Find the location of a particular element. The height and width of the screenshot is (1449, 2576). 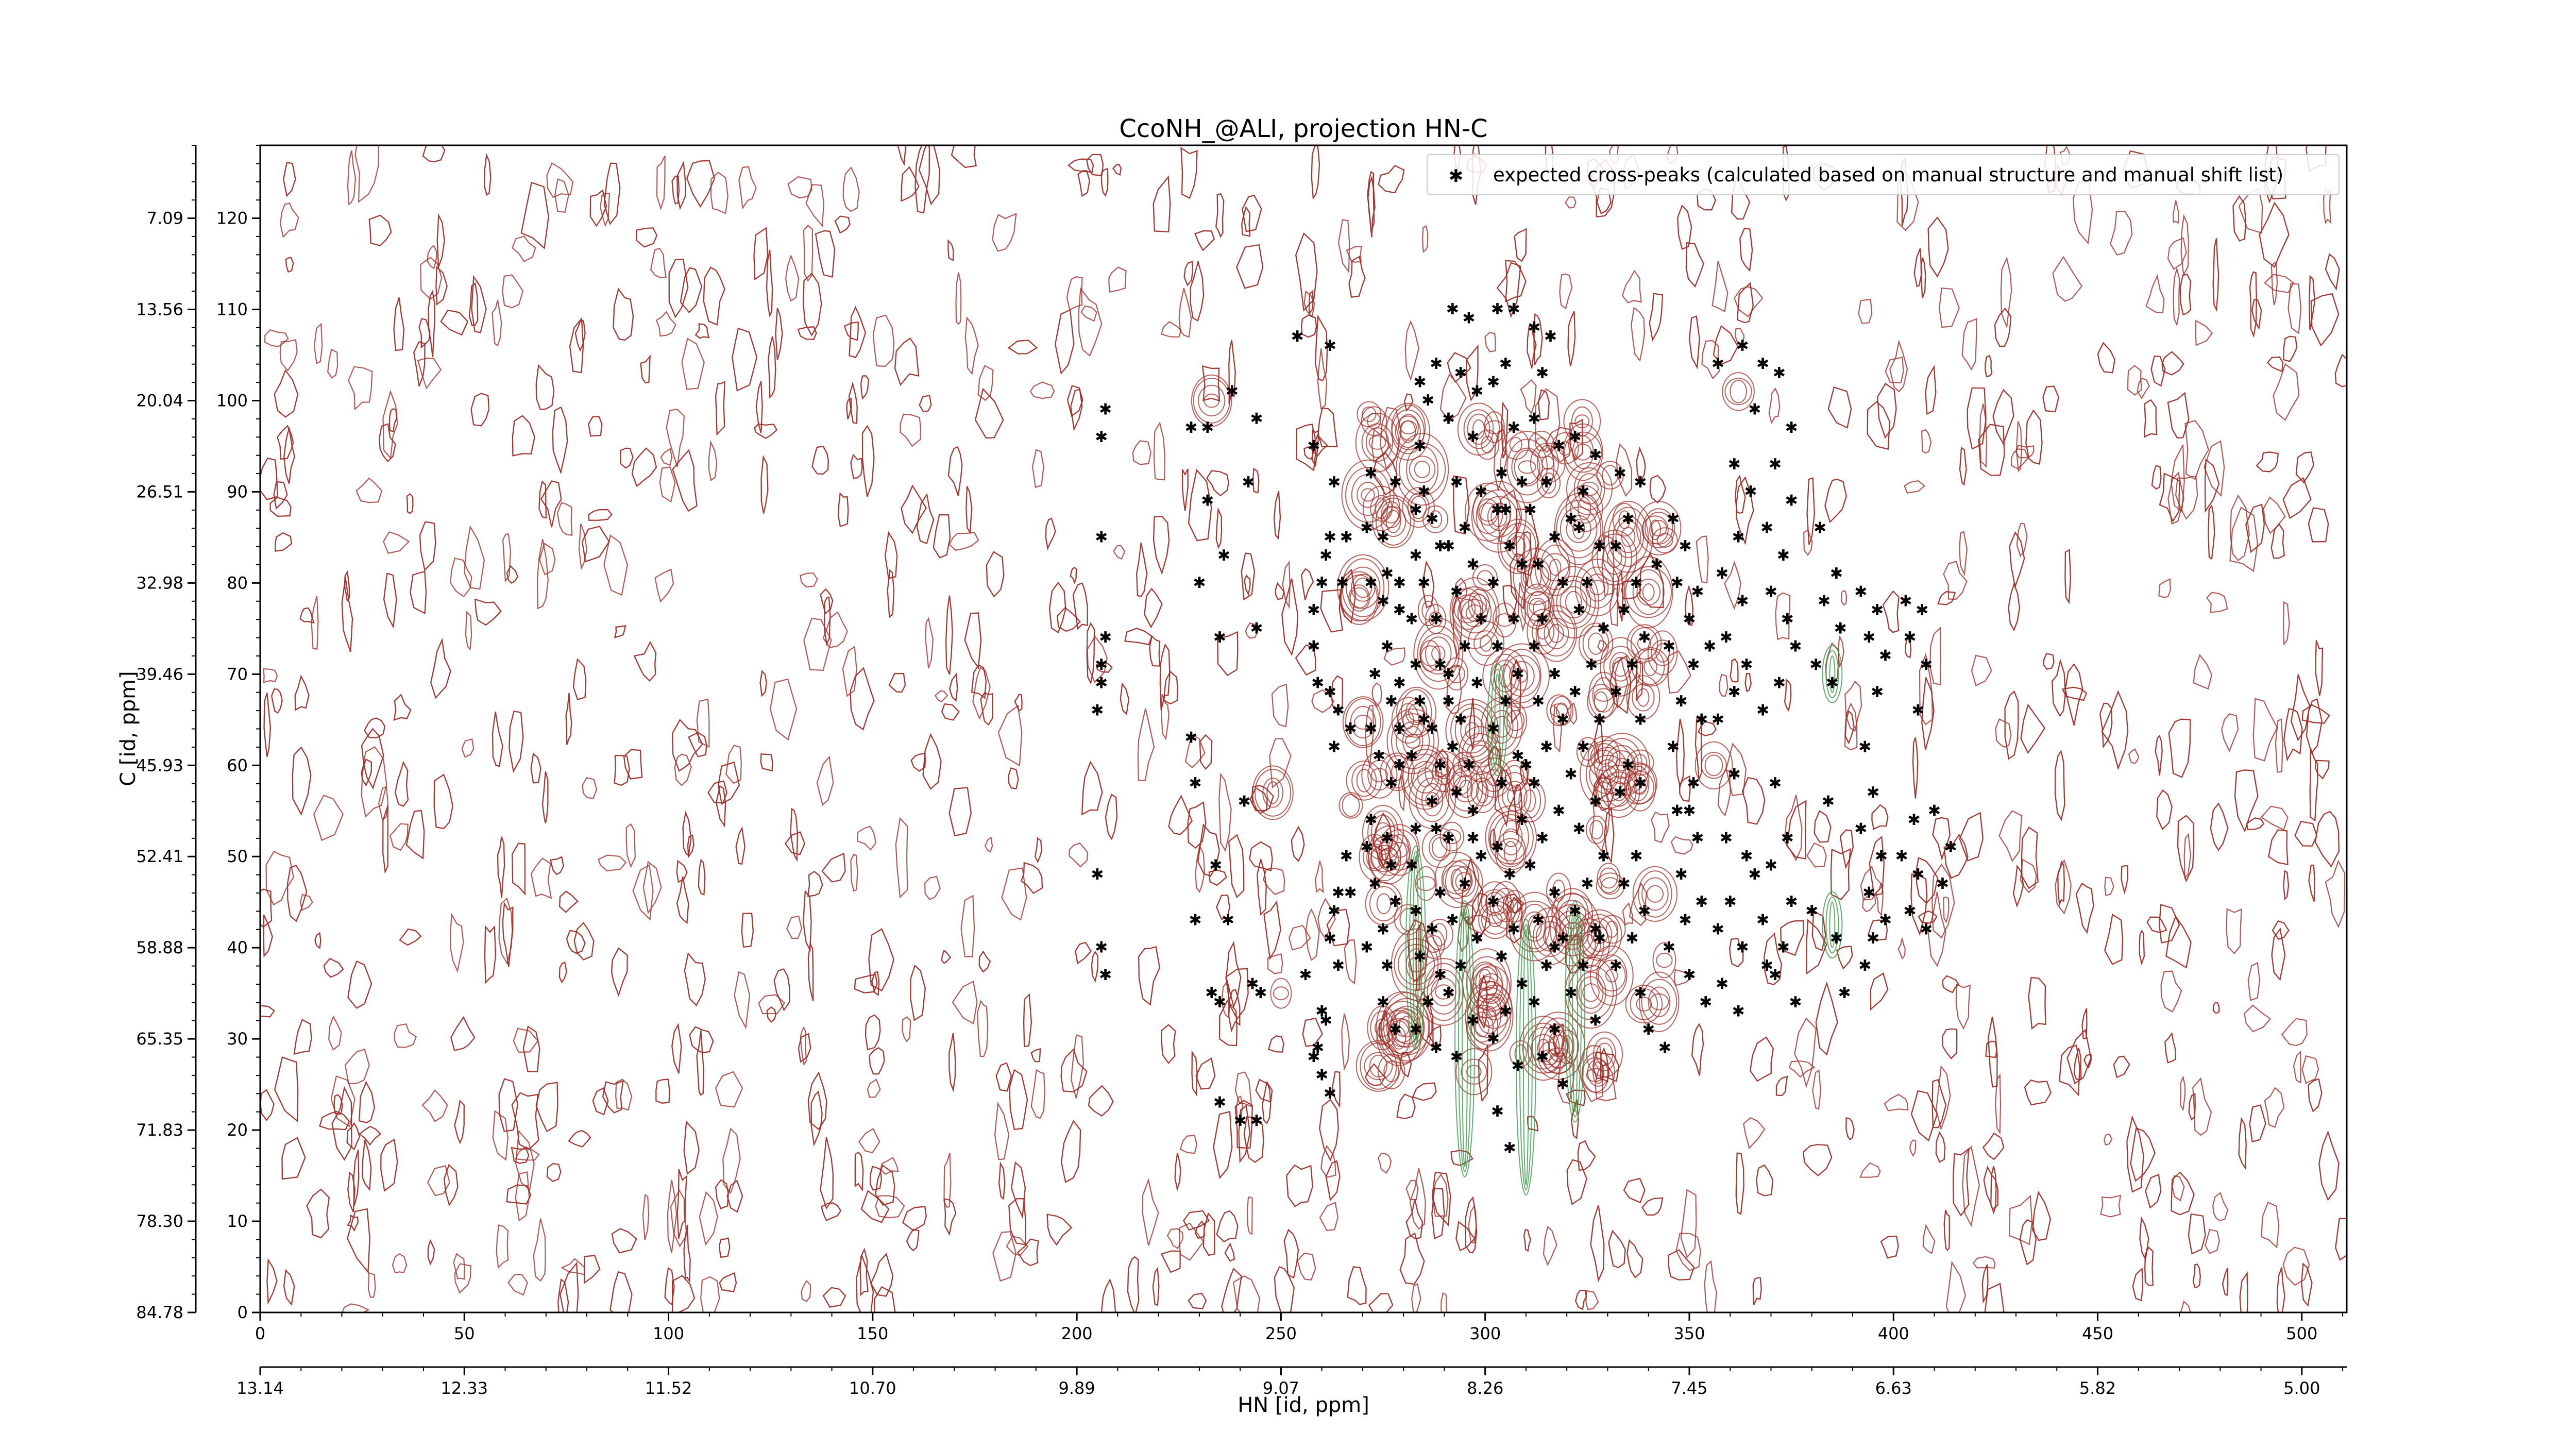

negative-contour is located at coordinates (1575, 1011).